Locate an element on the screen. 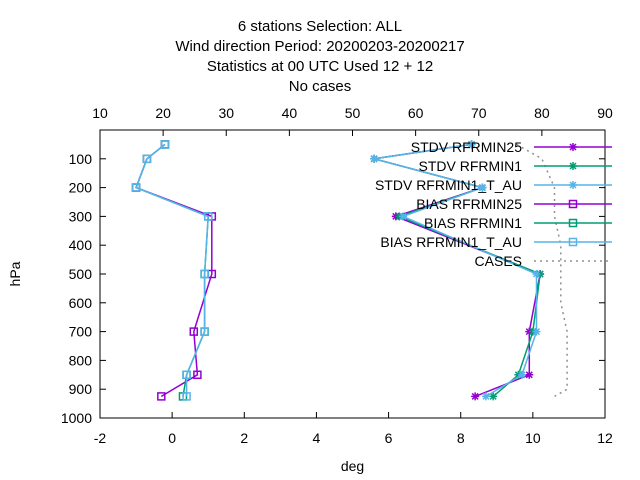 The image size is (640, 480). x2-tick-label: 70 is located at coordinates (479, 113).